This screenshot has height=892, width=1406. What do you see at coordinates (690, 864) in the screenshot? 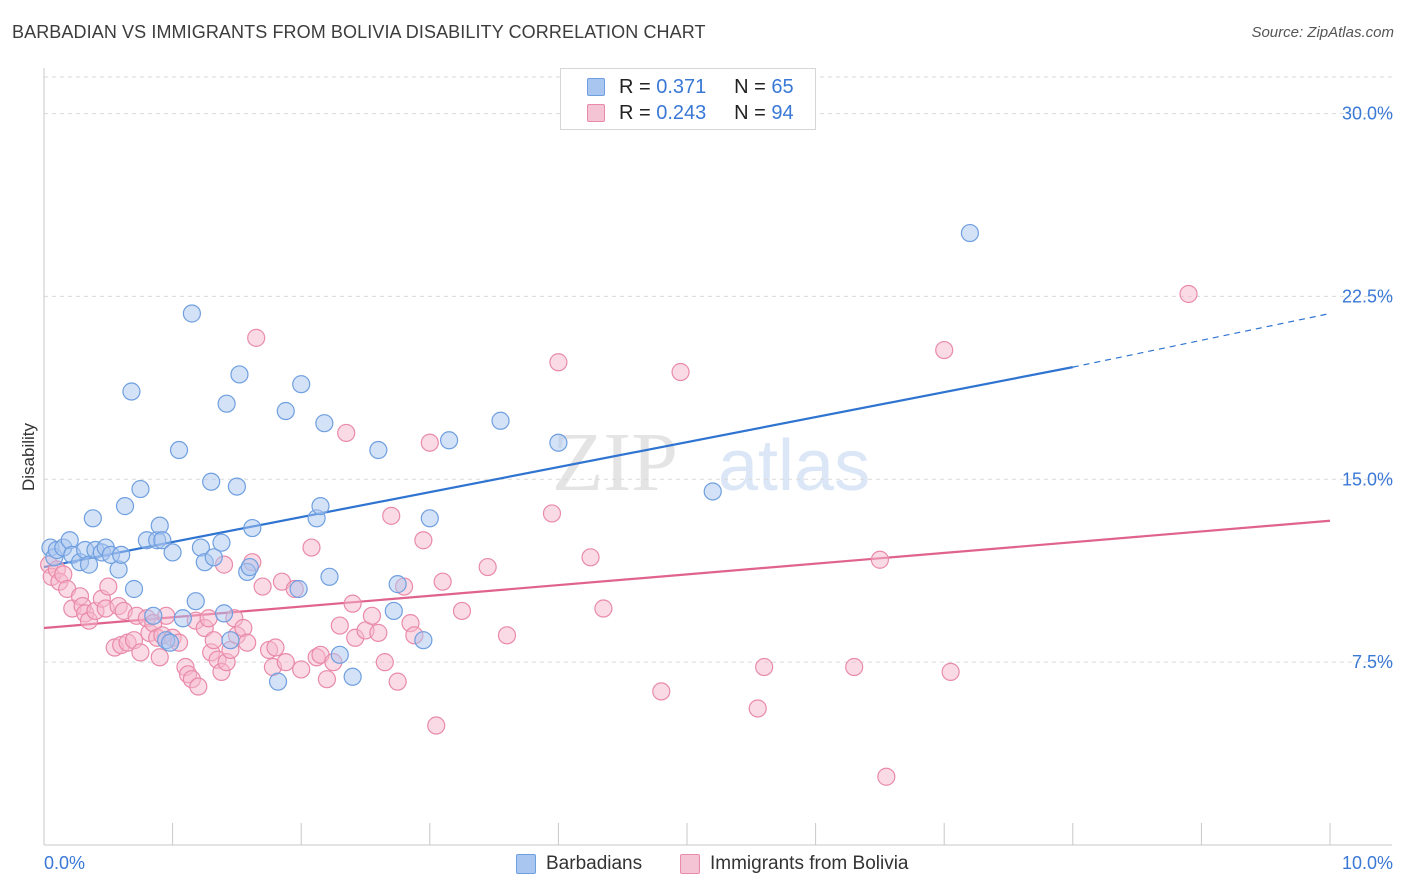
I see `legend-swatch-bolivia` at bounding box center [690, 864].